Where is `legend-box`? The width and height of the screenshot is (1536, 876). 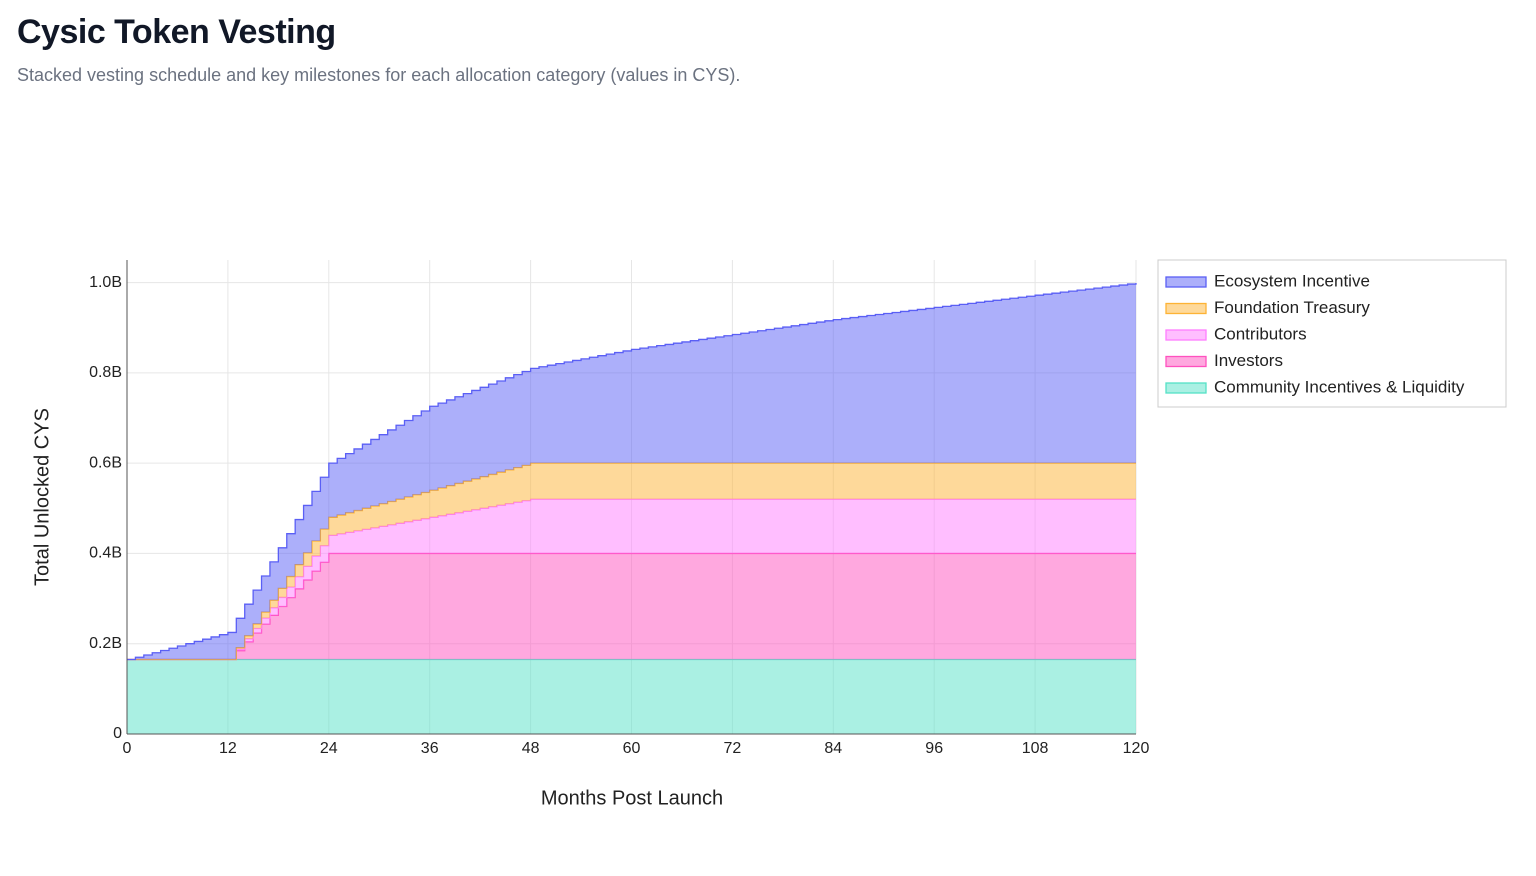
legend-box is located at coordinates (1332, 333).